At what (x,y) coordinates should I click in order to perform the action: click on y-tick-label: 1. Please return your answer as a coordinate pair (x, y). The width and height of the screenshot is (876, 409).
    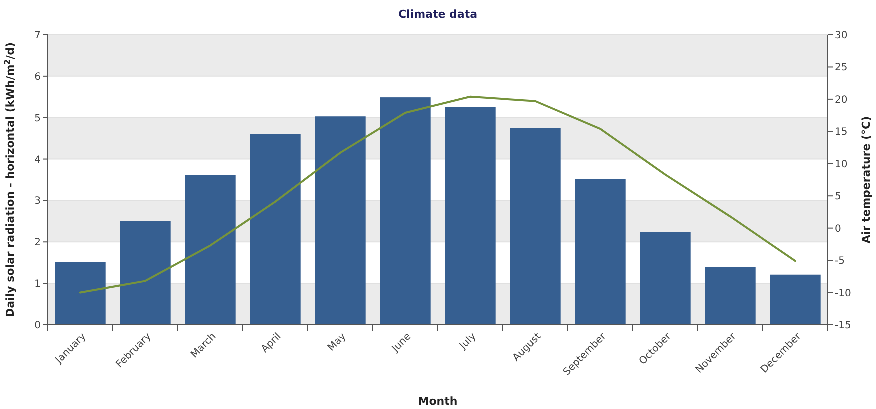
    Looking at the image, I should click on (37, 284).